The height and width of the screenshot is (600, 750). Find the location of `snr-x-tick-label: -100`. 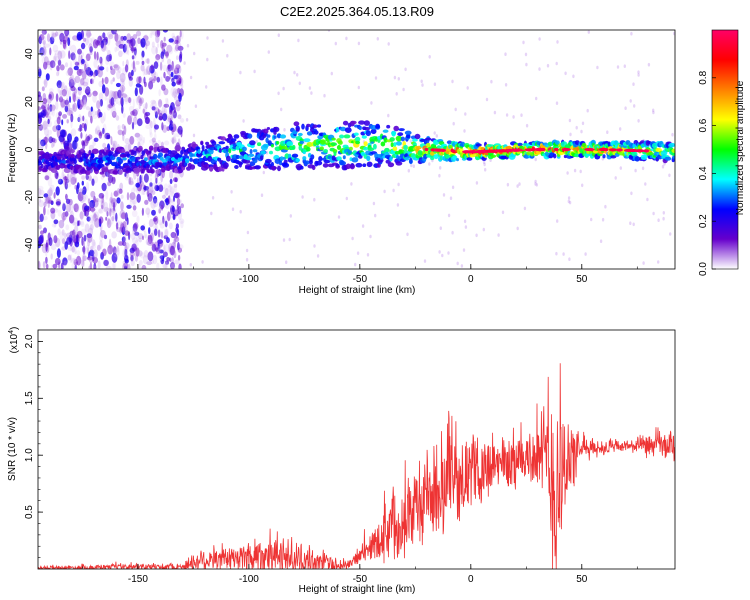

snr-x-tick-label: -100 is located at coordinates (249, 579).